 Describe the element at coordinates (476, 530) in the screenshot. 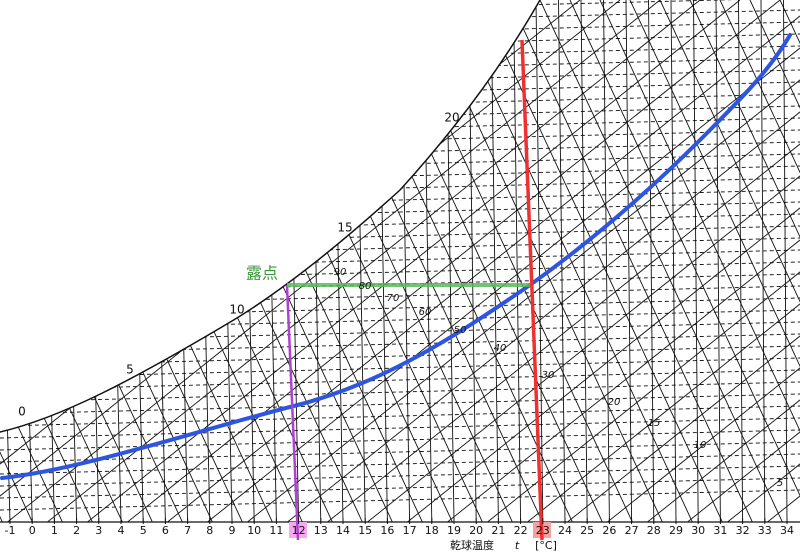

I see `x-tick-label: 20` at that location.